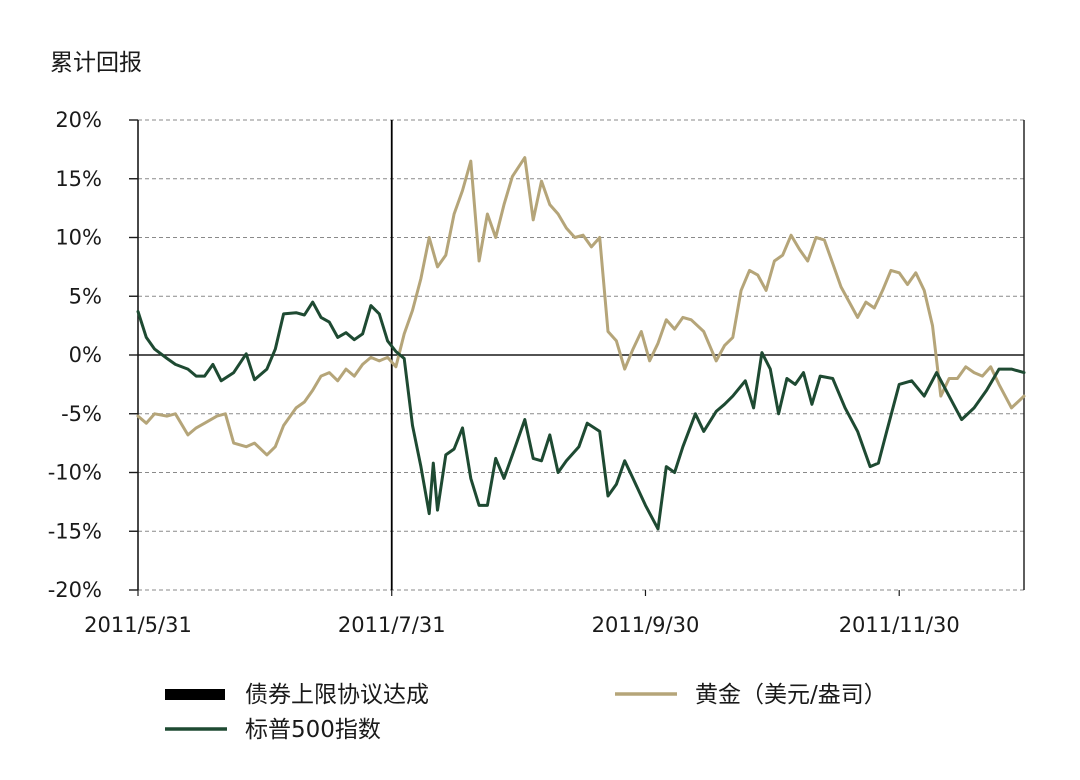 The height and width of the screenshot is (780, 1080). I want to click on y-tick-label: -15%, so click(75, 531).